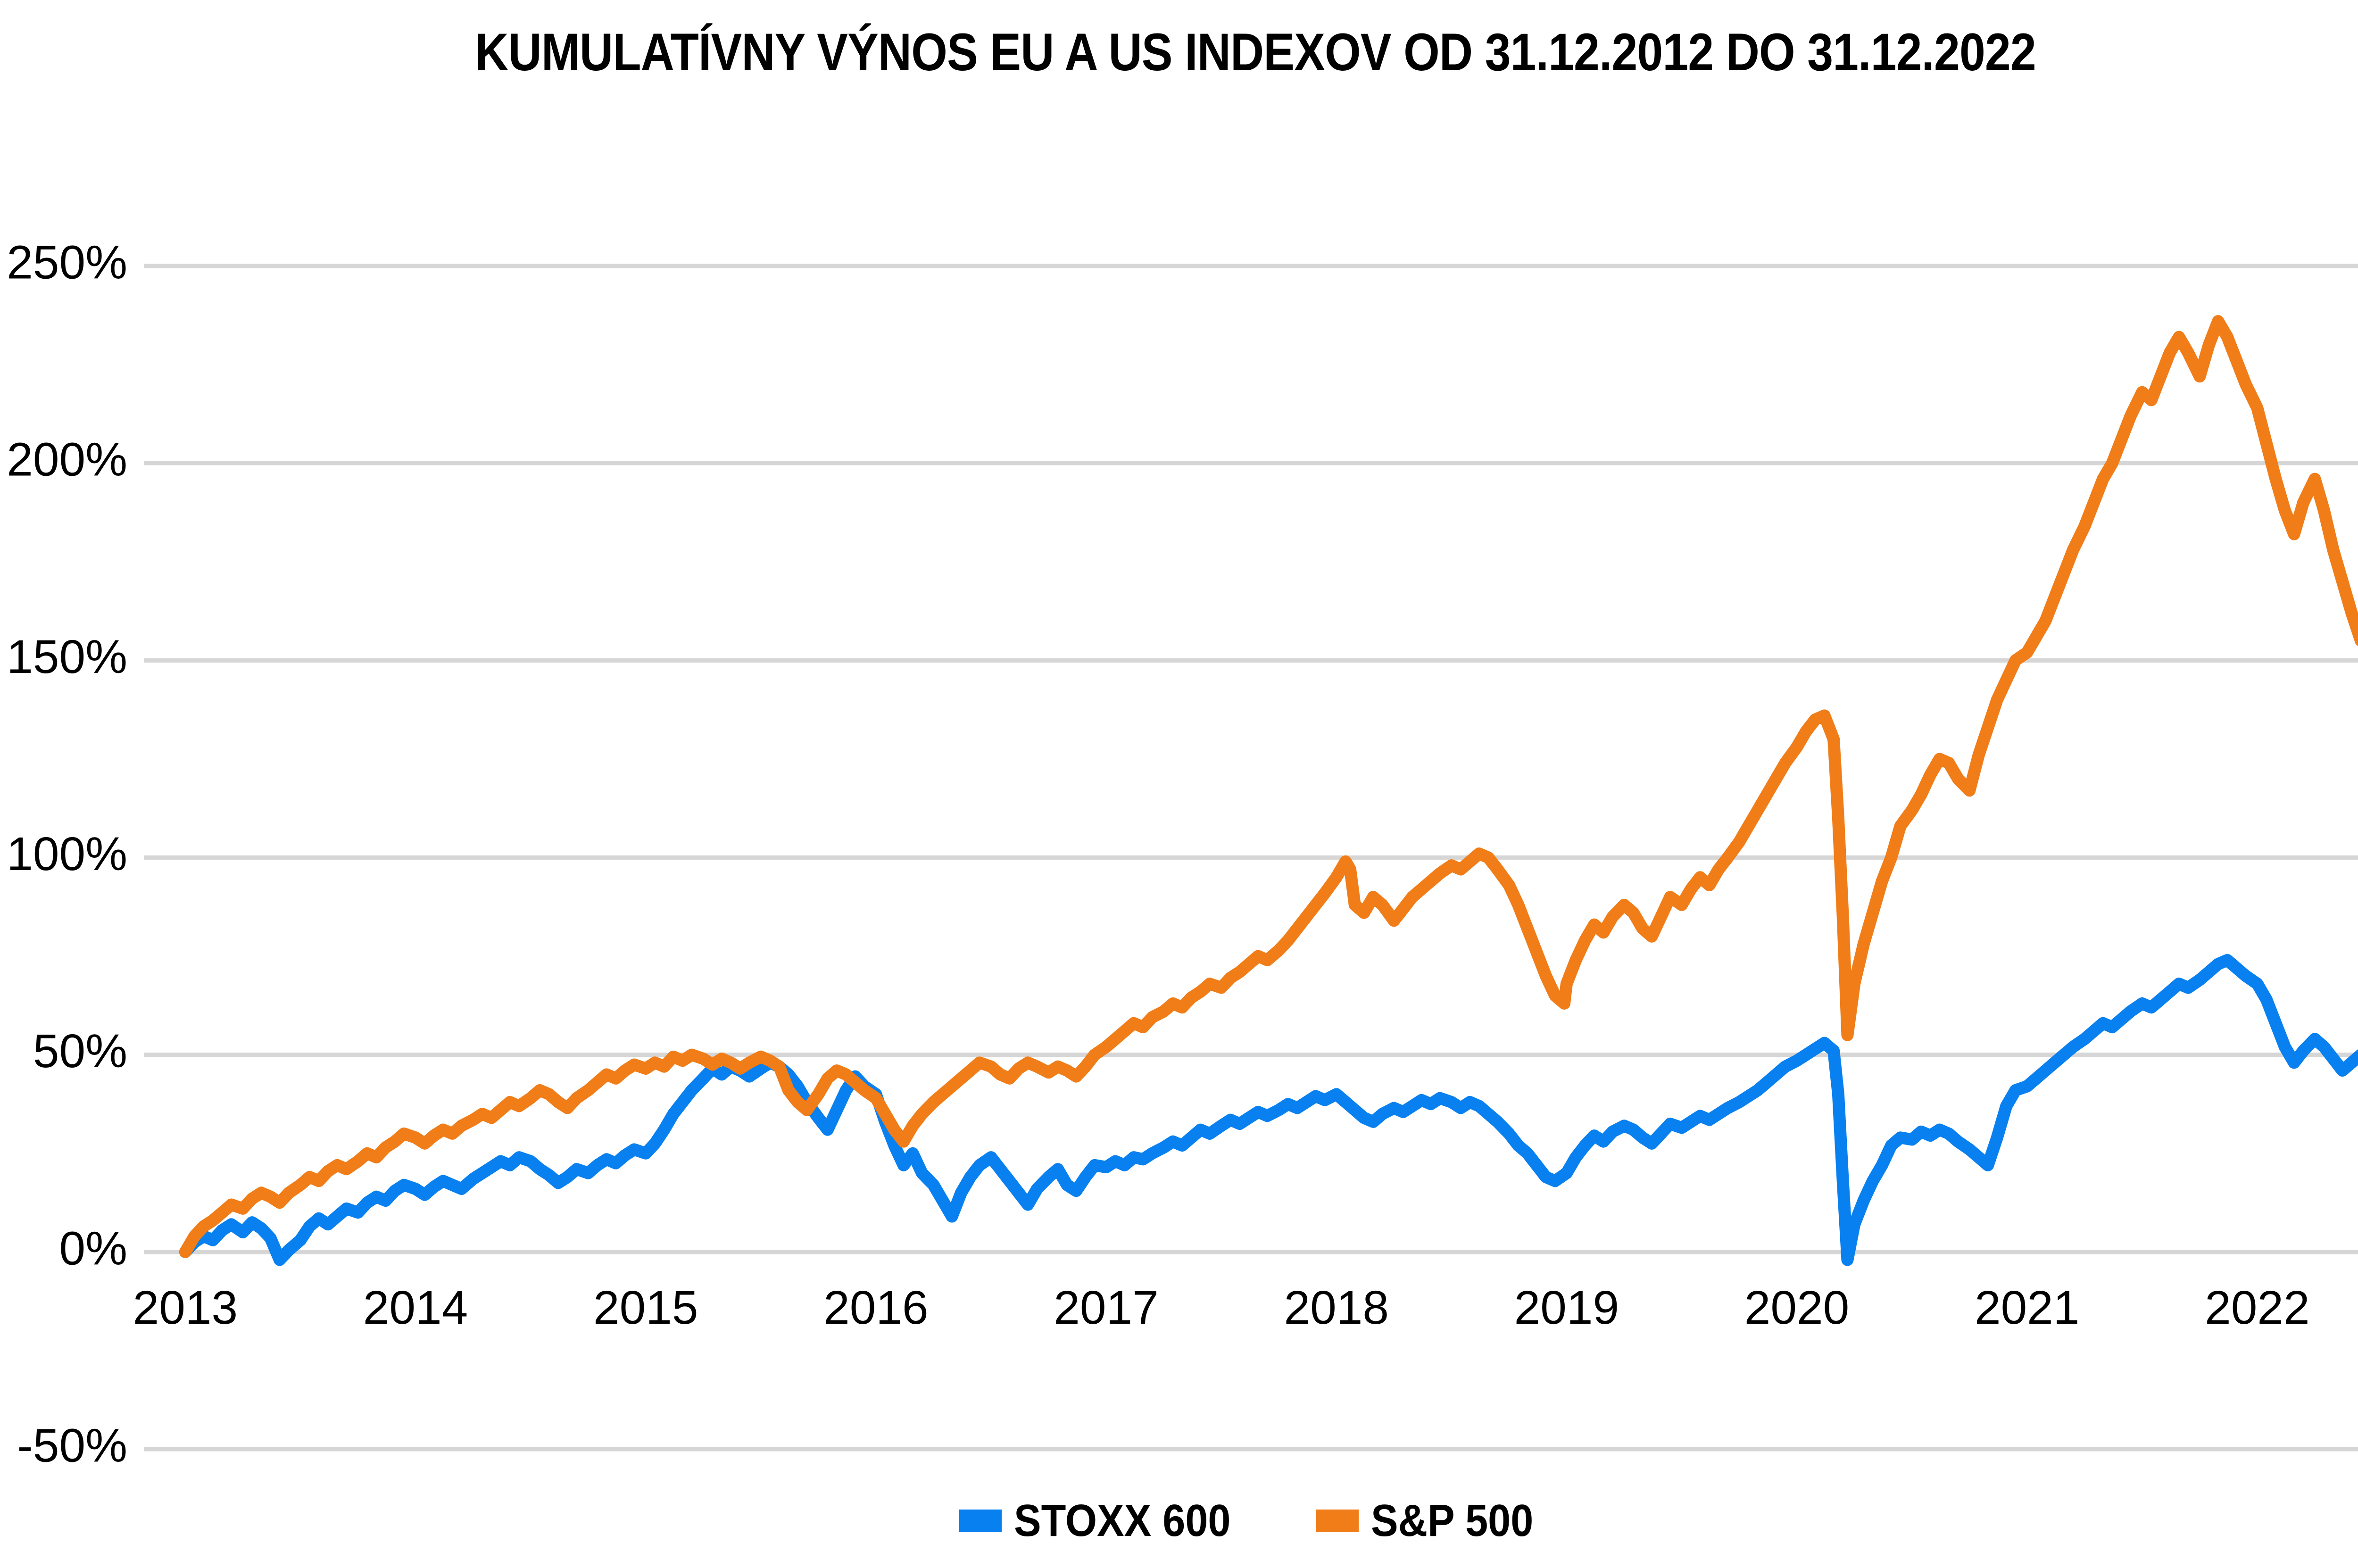 This screenshot has height=1568, width=2358. What do you see at coordinates (1221, 1307) in the screenshot?
I see `x-axis-tick-labels: 2013 2014 2015 2016 2017 2018 2019 2020 2021 2022` at bounding box center [1221, 1307].